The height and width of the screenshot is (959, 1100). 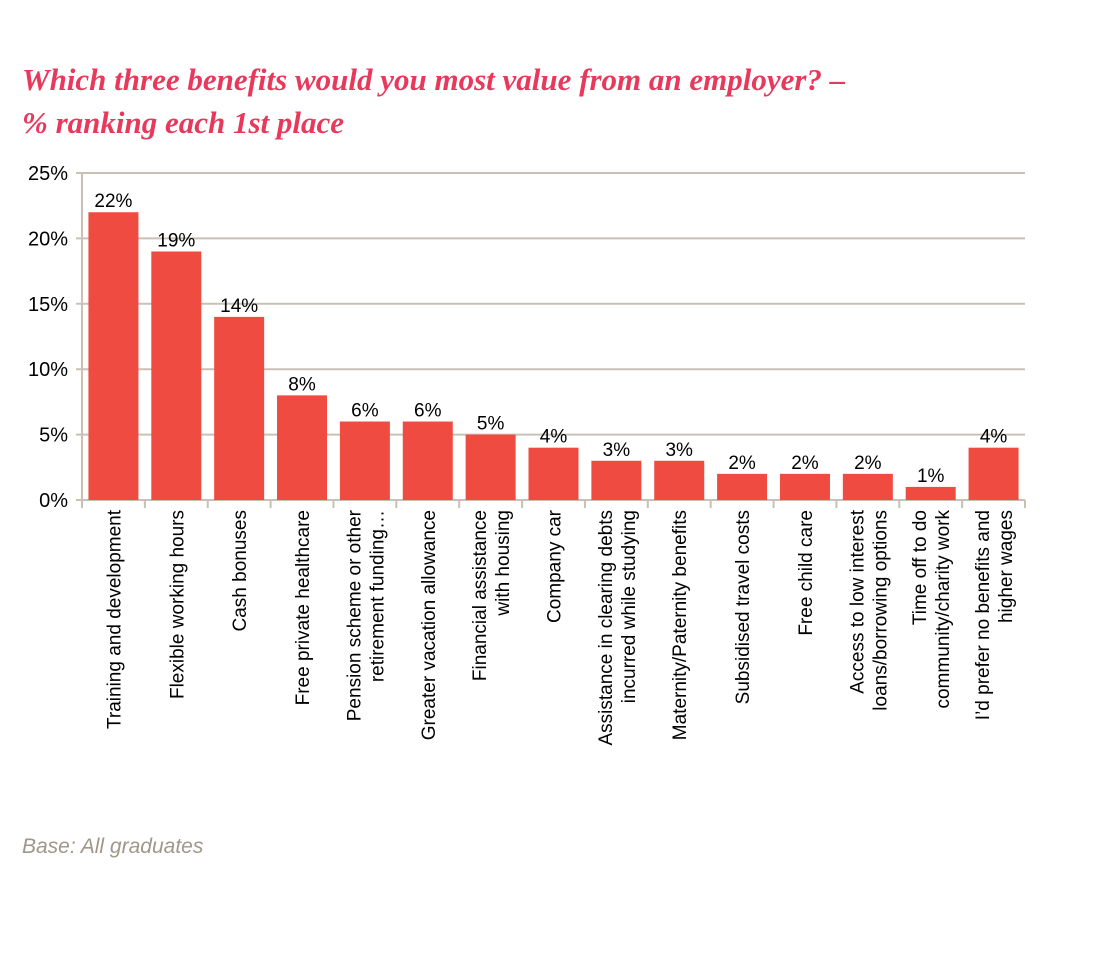 I want to click on x-tick-label: Company car, so click(x=555, y=566).